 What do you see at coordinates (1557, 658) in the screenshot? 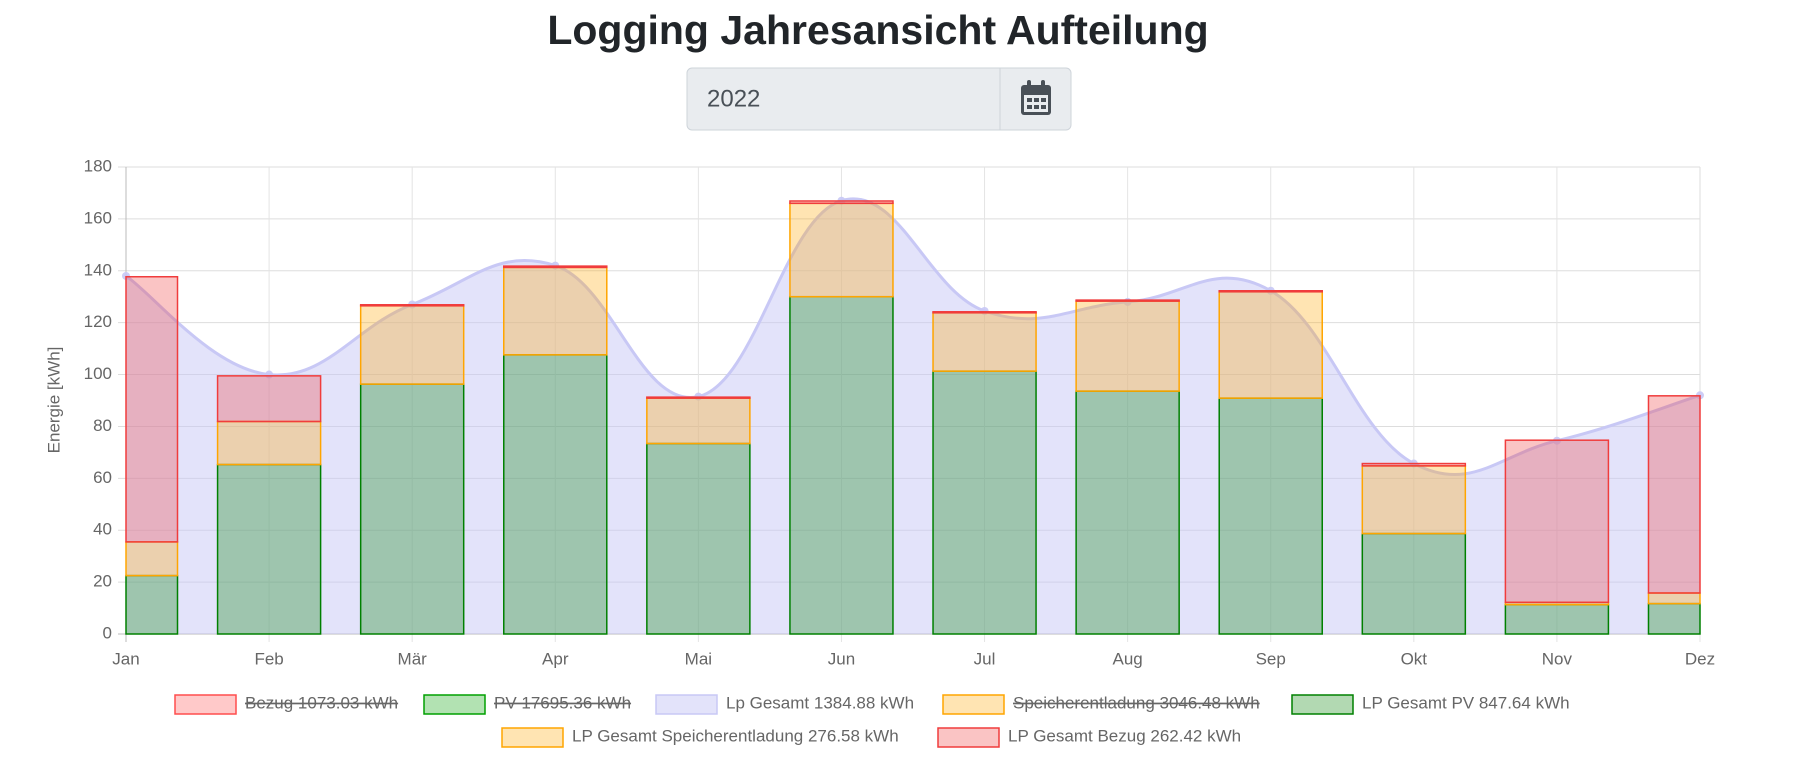
I see `x-tick-label: Nov` at bounding box center [1557, 658].